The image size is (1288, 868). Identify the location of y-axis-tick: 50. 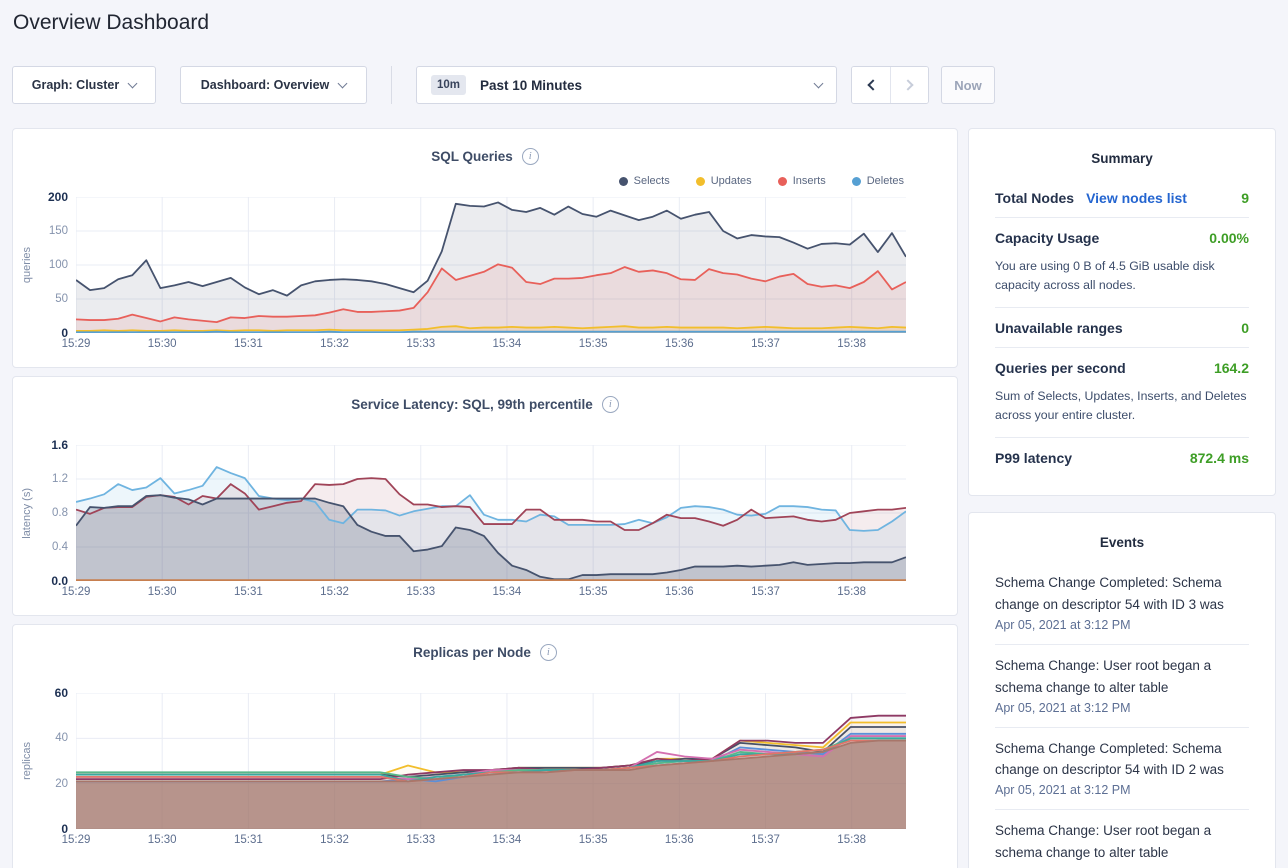
(61, 299).